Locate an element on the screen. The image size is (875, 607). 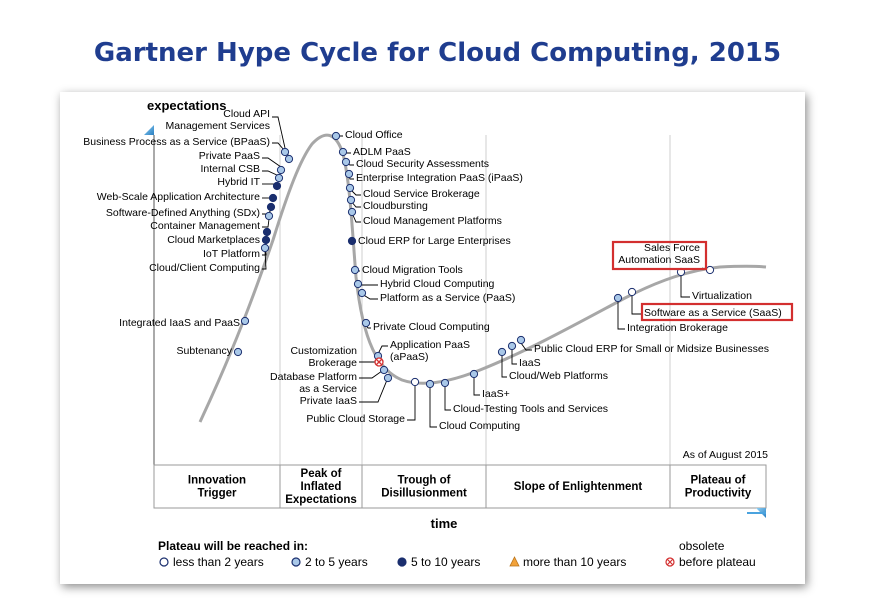
phase-line: Trigger is located at coordinates (218, 494).